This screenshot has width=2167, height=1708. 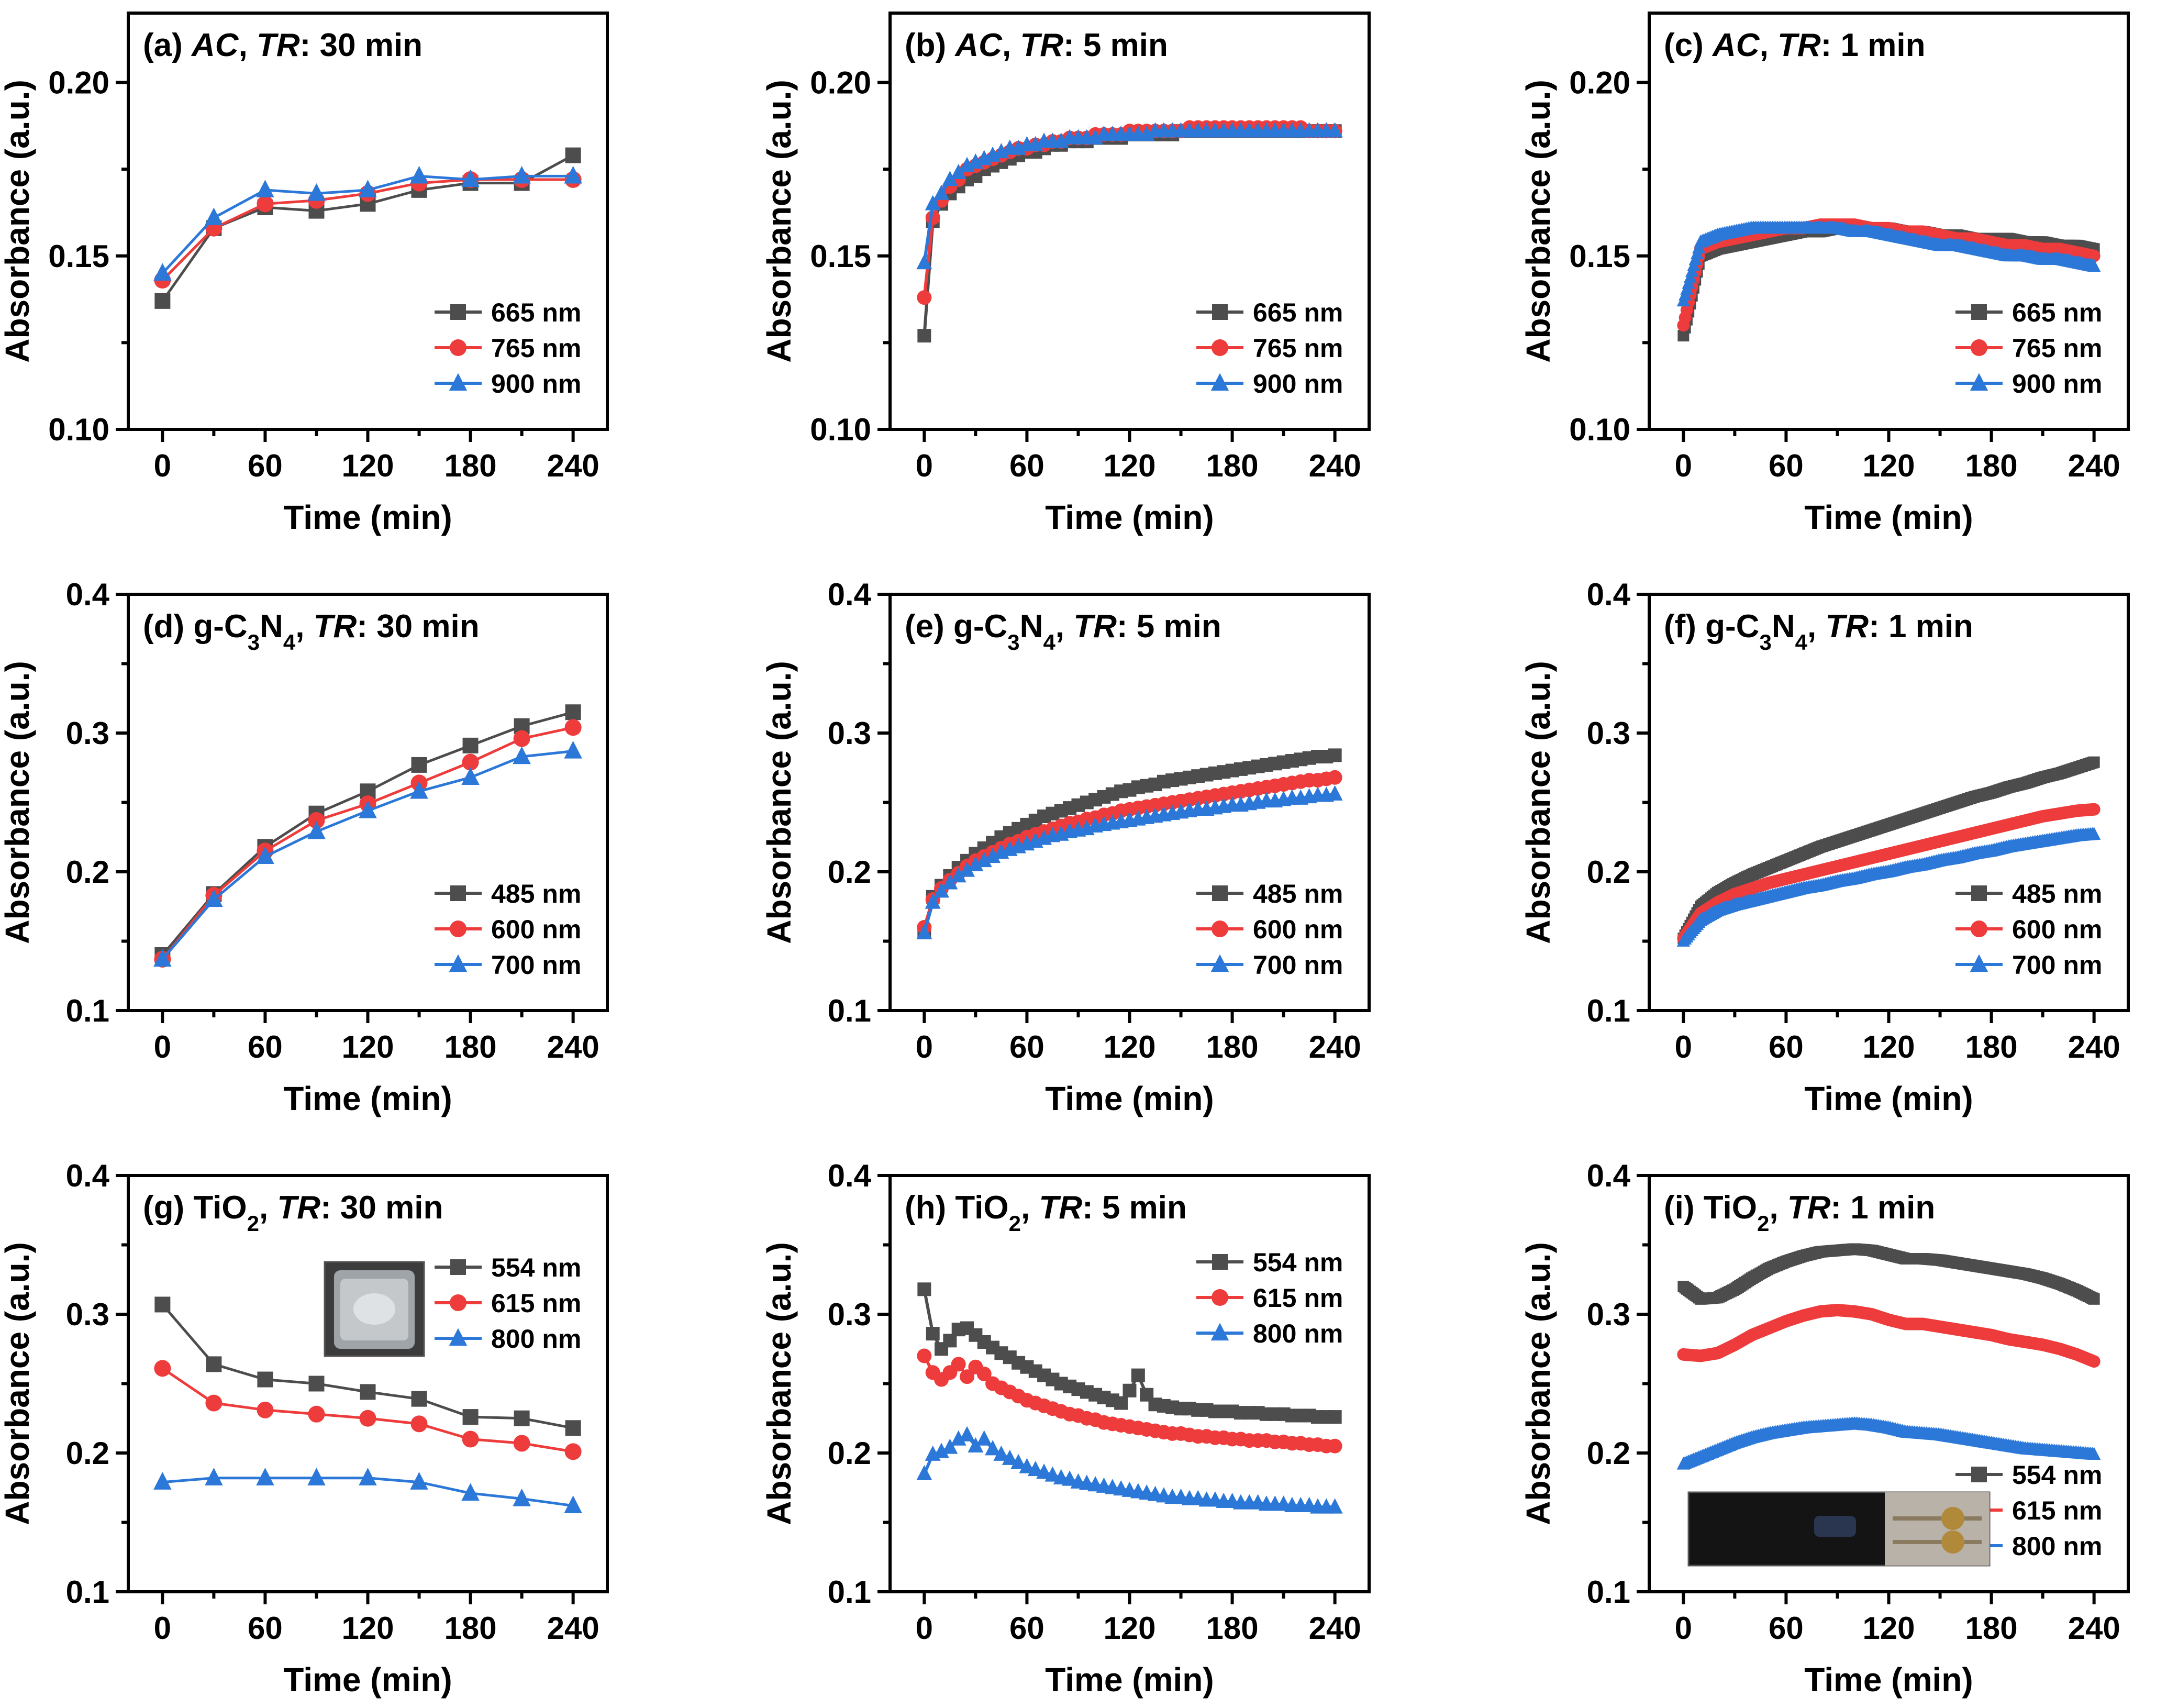 I want to click on y-tick-label: 0.3, so click(x=87, y=733).